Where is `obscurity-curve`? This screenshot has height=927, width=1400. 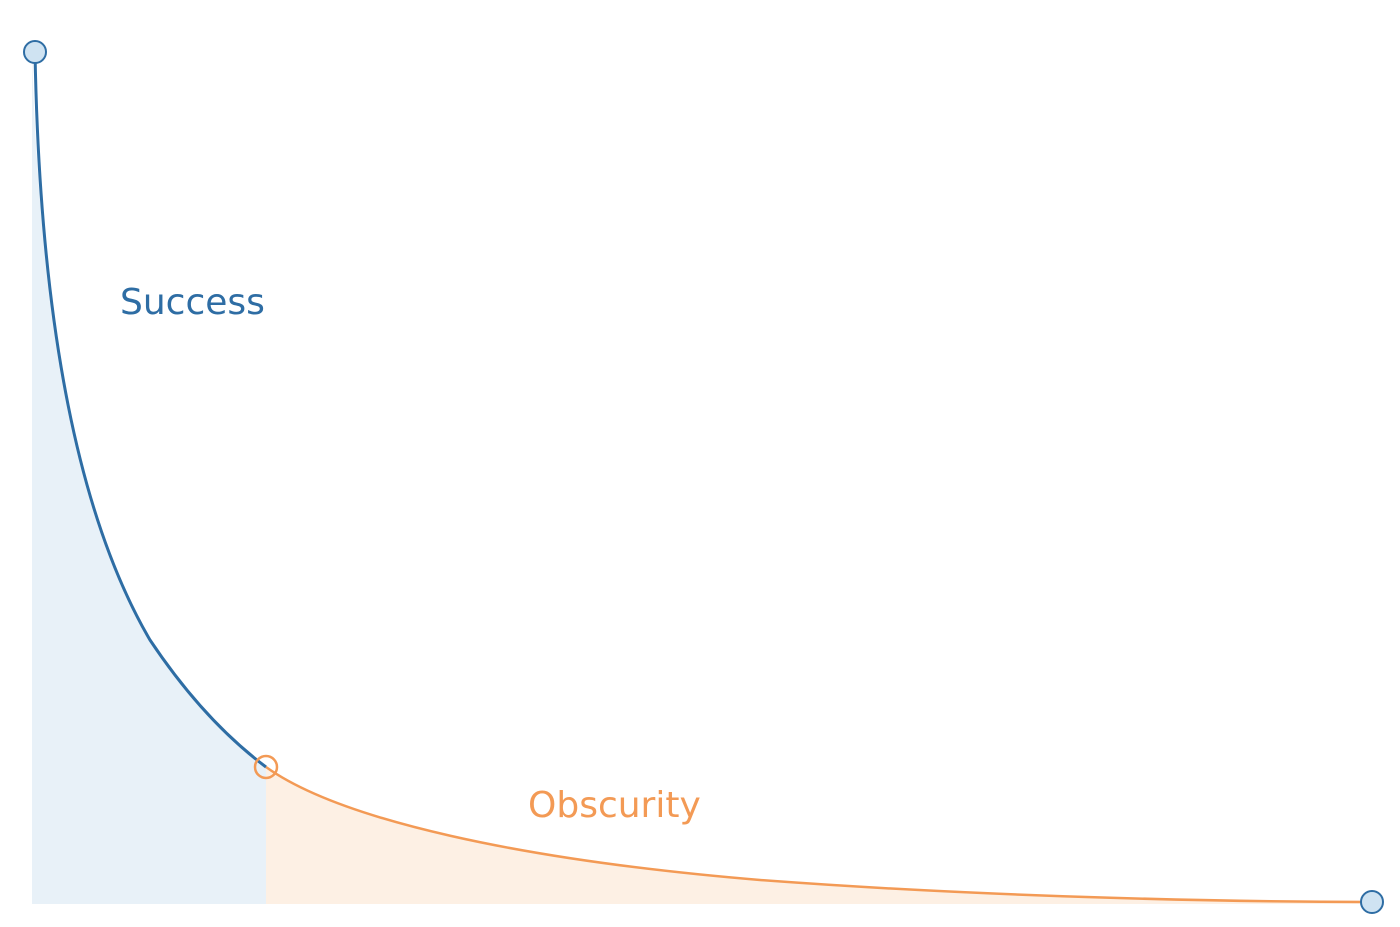 obscurity-curve is located at coordinates (819, 834).